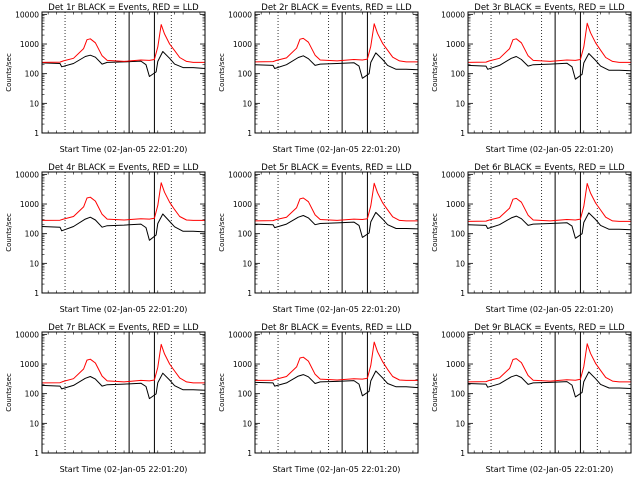 This screenshot has width=640, height=480. Describe the element at coordinates (336, 168) in the screenshot. I see `panel-title: Det 5r BLACK = Events, RED = LLD` at that location.